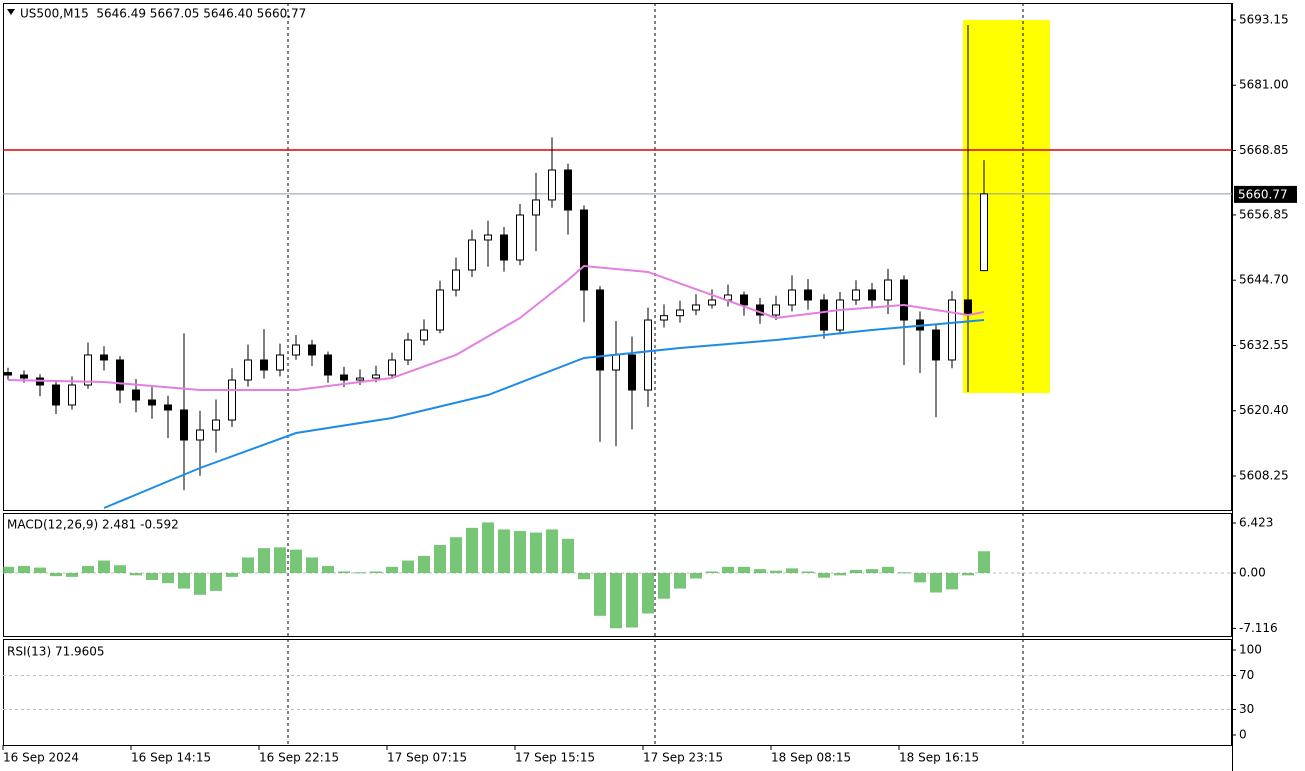 The width and height of the screenshot is (1305, 771). Describe the element at coordinates (1265, 194) in the screenshot. I see `last-price-box` at that location.